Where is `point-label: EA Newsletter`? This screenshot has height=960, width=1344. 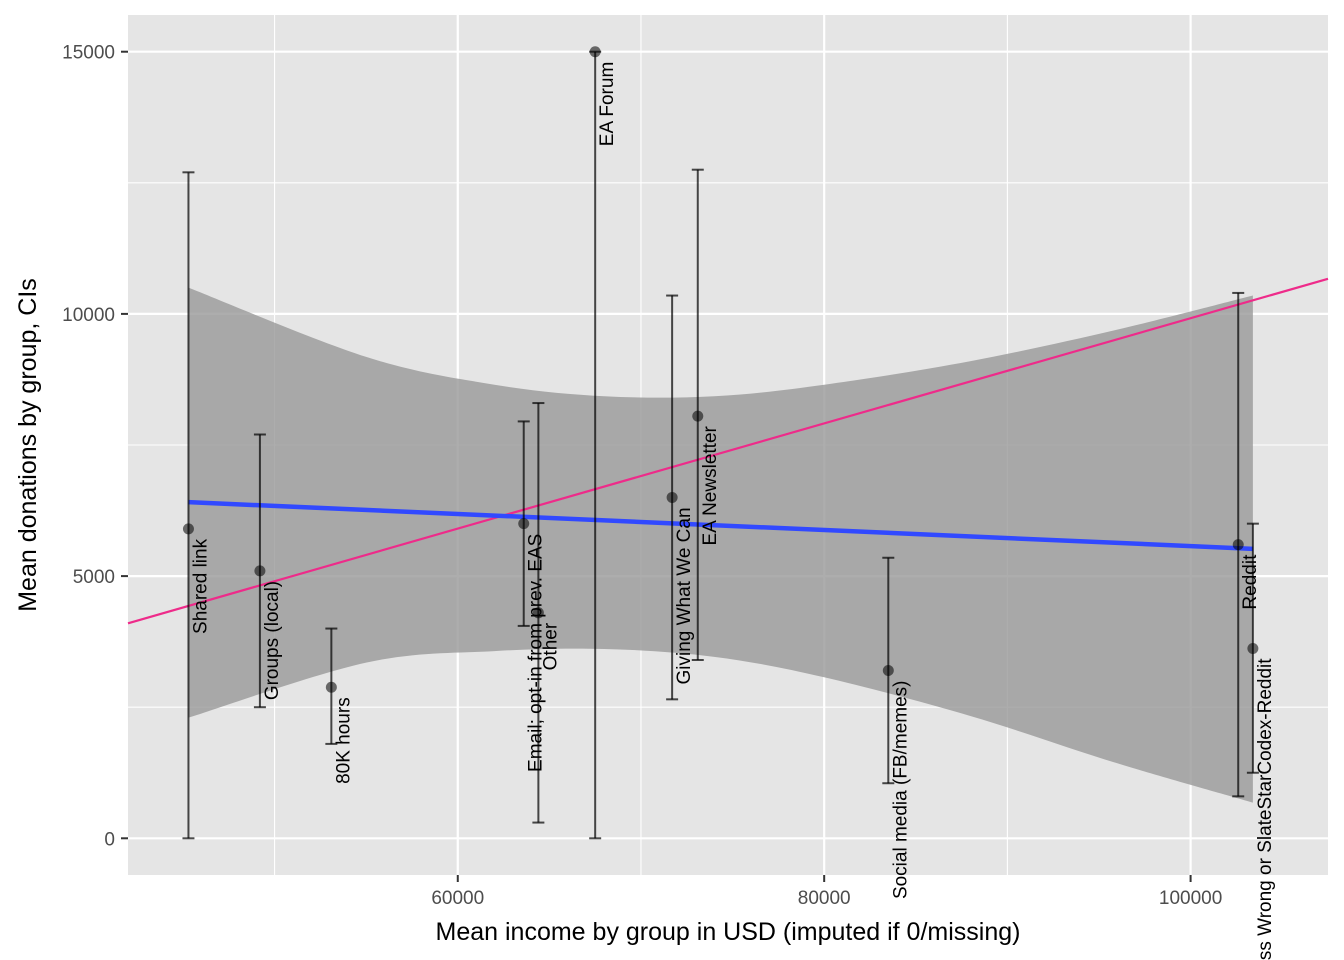 point-label: EA Newsletter is located at coordinates (710, 485).